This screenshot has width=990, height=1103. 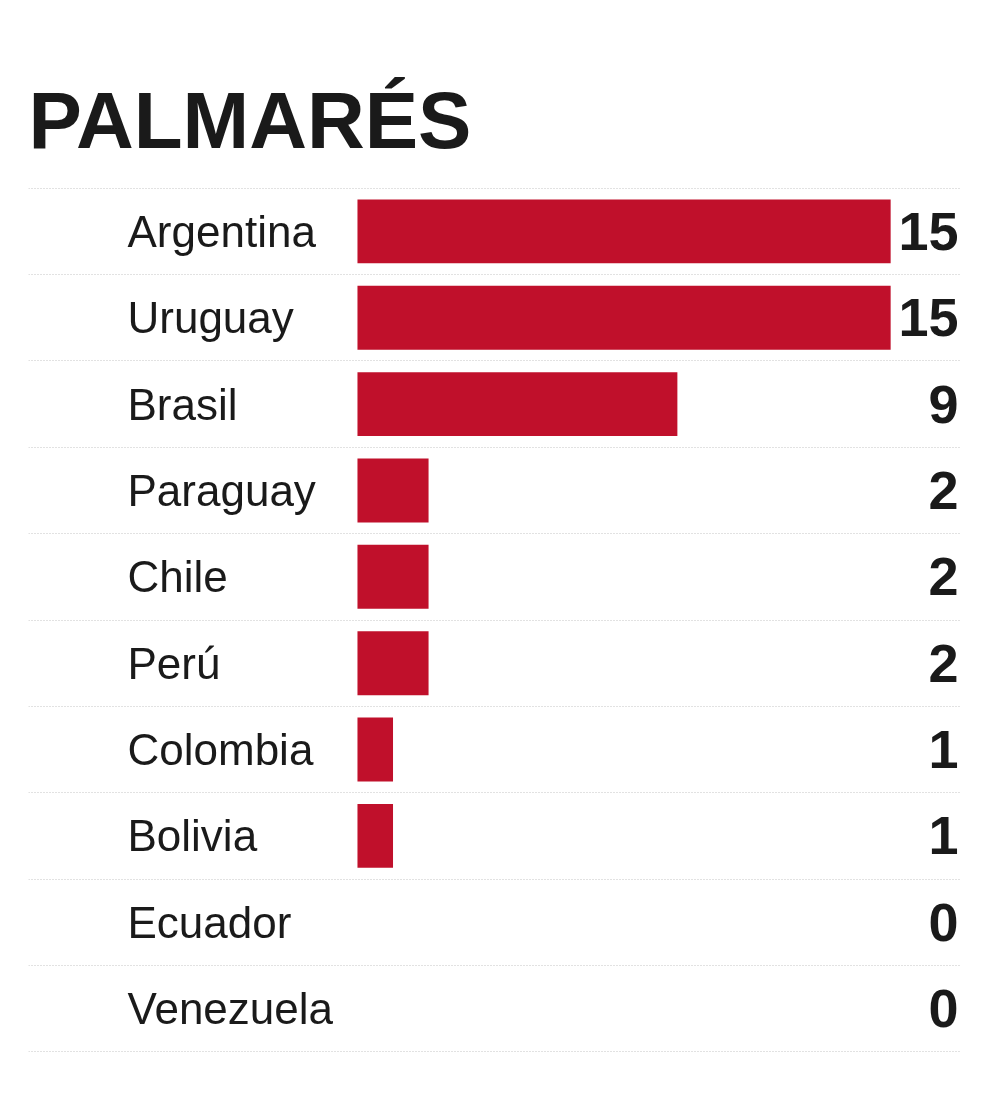 What do you see at coordinates (222, 231) in the screenshot?
I see `y-tick-label: Argentina` at bounding box center [222, 231].